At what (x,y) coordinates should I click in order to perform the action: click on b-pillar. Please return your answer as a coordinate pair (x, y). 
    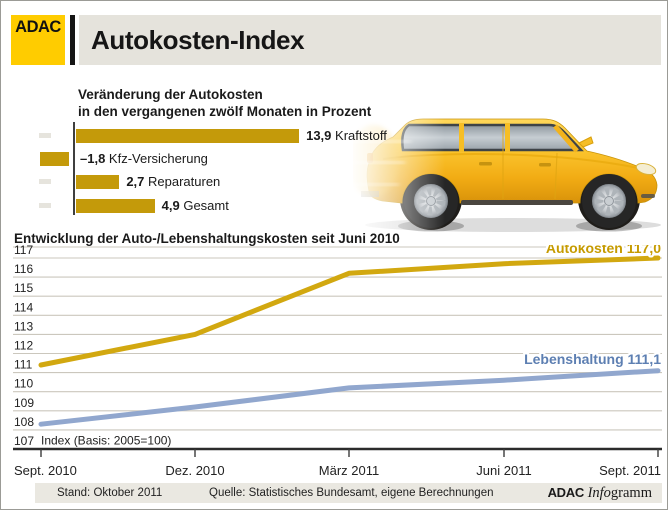
    Looking at the image, I should click on (461, 137).